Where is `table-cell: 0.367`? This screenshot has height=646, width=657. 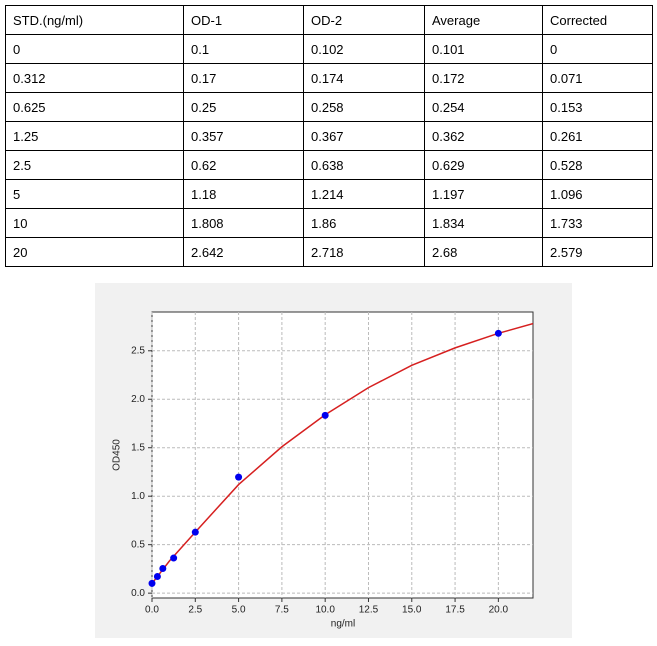
table-cell: 0.367 is located at coordinates (364, 136).